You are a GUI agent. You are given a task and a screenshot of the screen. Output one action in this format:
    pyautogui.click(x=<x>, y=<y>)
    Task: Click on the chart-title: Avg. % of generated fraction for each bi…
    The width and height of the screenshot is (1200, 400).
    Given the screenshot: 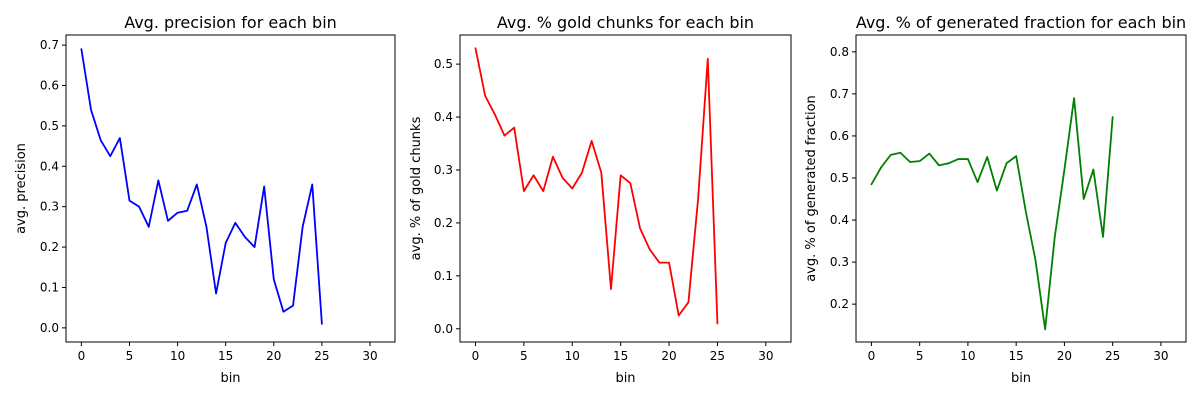 What is the action you would take?
    pyautogui.click(x=1021, y=22)
    